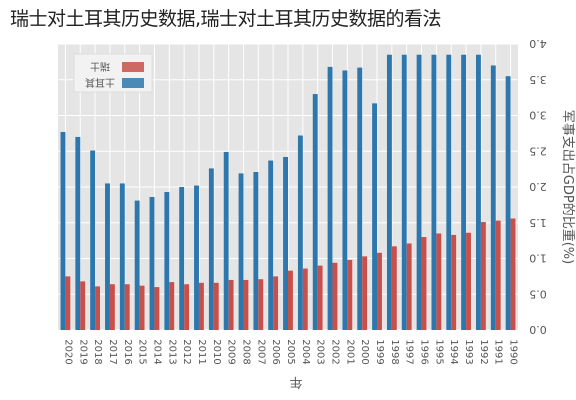  What do you see at coordinates (216, 351) in the screenshot?
I see `x-tick-label: 2010` at bounding box center [216, 351].